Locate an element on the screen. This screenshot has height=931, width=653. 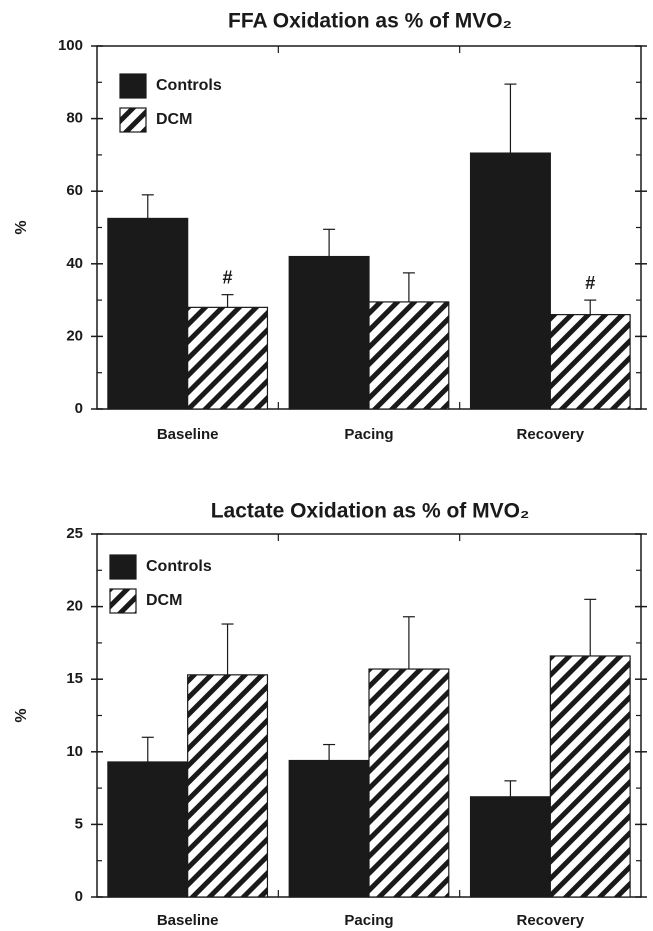
y-tick-label: 5 is located at coordinates (79, 823).